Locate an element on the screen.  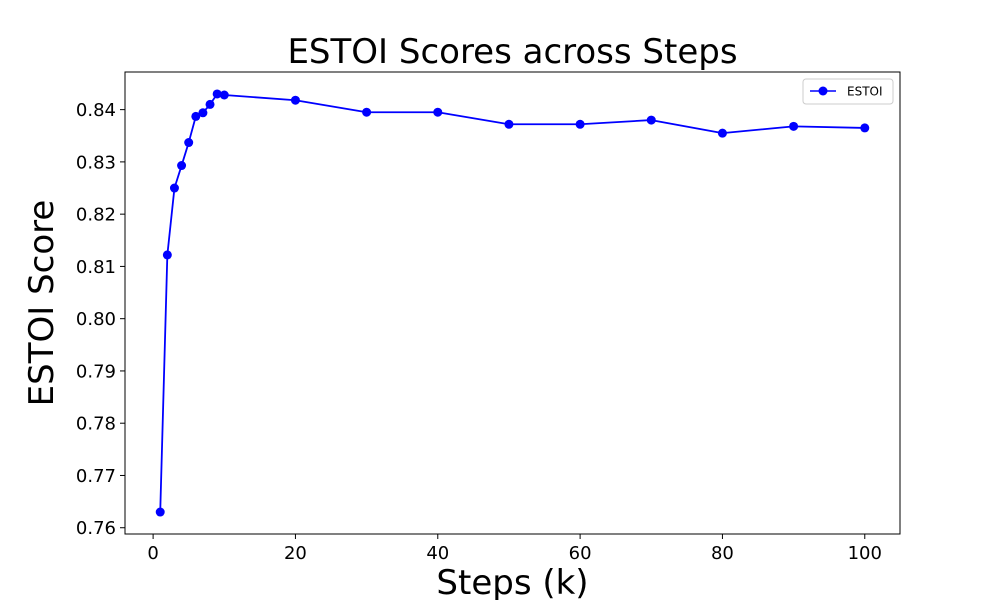
x-tick-label: 20 is located at coordinates (295, 553).